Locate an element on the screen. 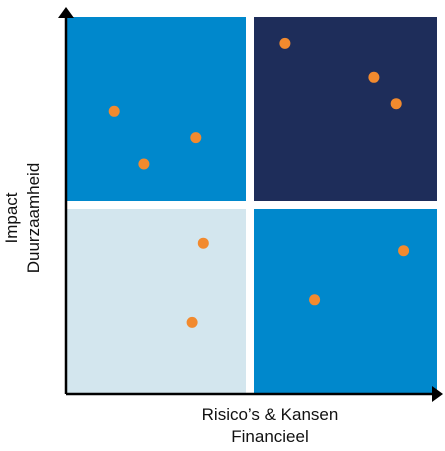 The height and width of the screenshot is (451, 445). y-axis-label-line2: Duurzaamheid is located at coordinates (33, 218).